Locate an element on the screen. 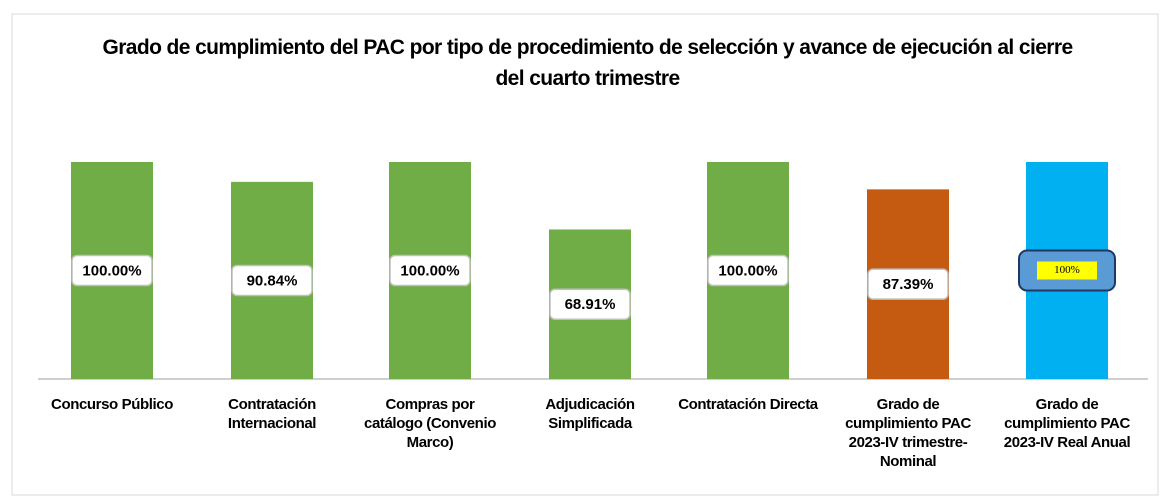 This screenshot has height=499, width=1163. data-label: 68.91% is located at coordinates (590, 304).